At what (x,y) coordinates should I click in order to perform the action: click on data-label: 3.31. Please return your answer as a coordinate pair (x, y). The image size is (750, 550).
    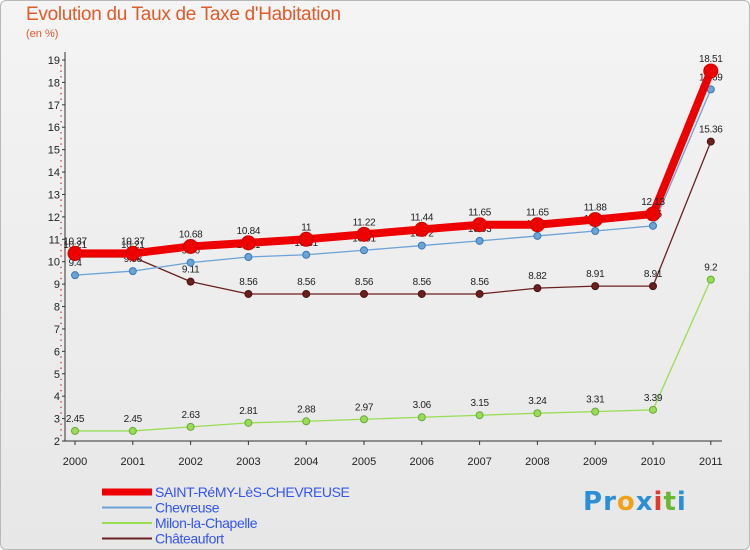
    Looking at the image, I should click on (595, 400).